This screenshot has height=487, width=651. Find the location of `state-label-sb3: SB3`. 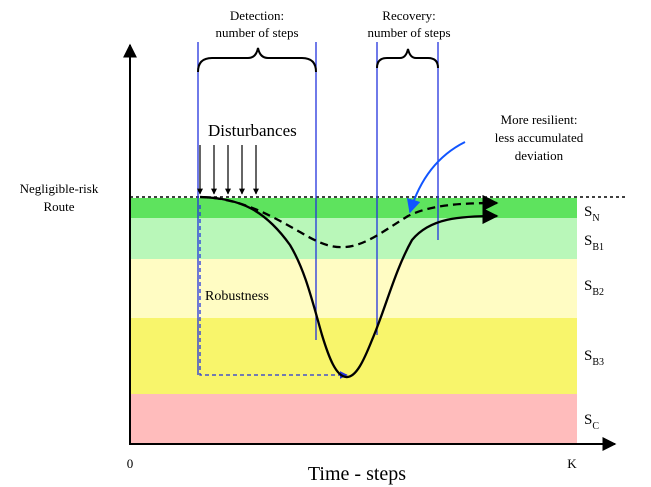

state-label-sb3: SB3 is located at coordinates (594, 358).